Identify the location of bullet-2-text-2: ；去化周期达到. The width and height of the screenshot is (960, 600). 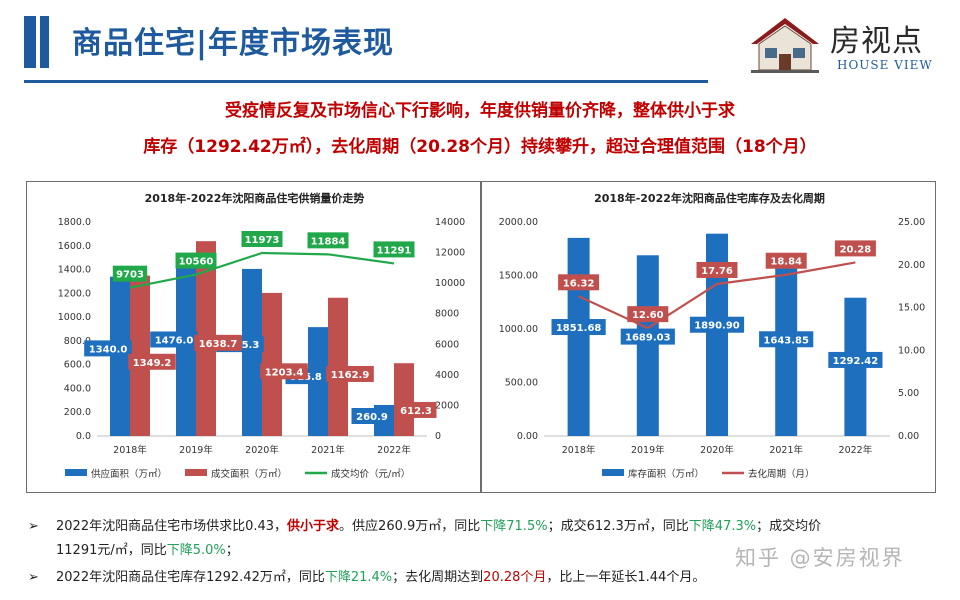
(438, 577).